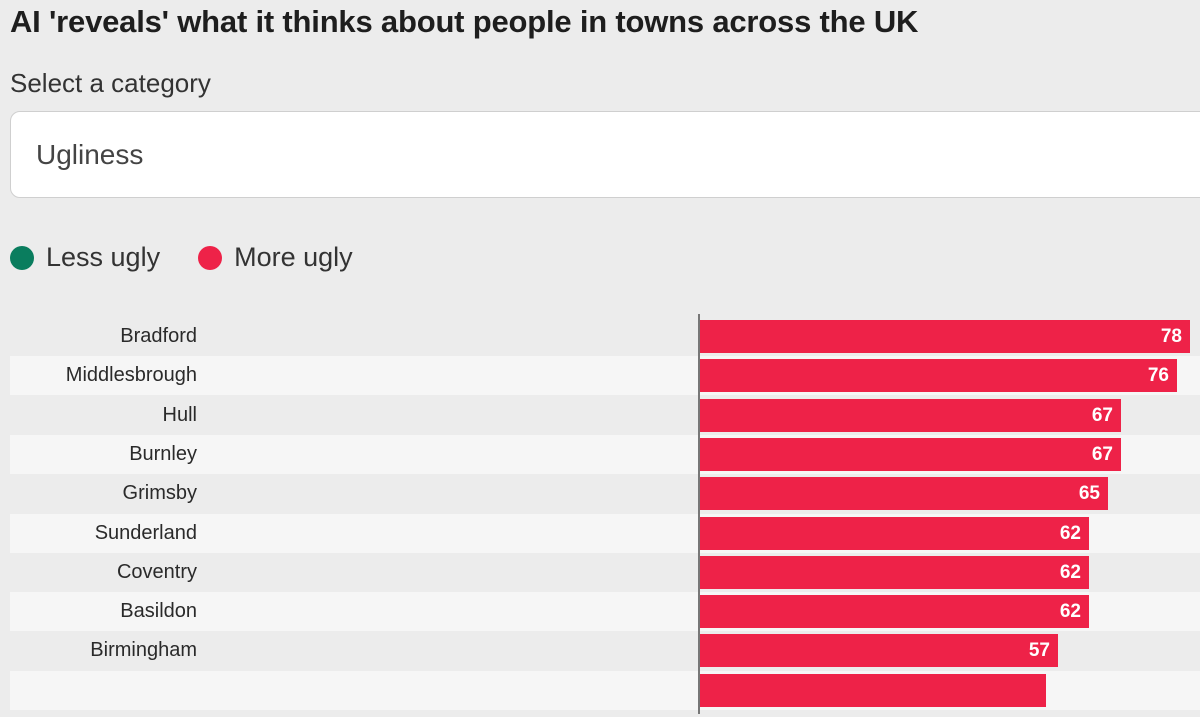 This screenshot has width=1200, height=717. What do you see at coordinates (145, 532) in the screenshot?
I see `town-label: Sunderland` at bounding box center [145, 532].